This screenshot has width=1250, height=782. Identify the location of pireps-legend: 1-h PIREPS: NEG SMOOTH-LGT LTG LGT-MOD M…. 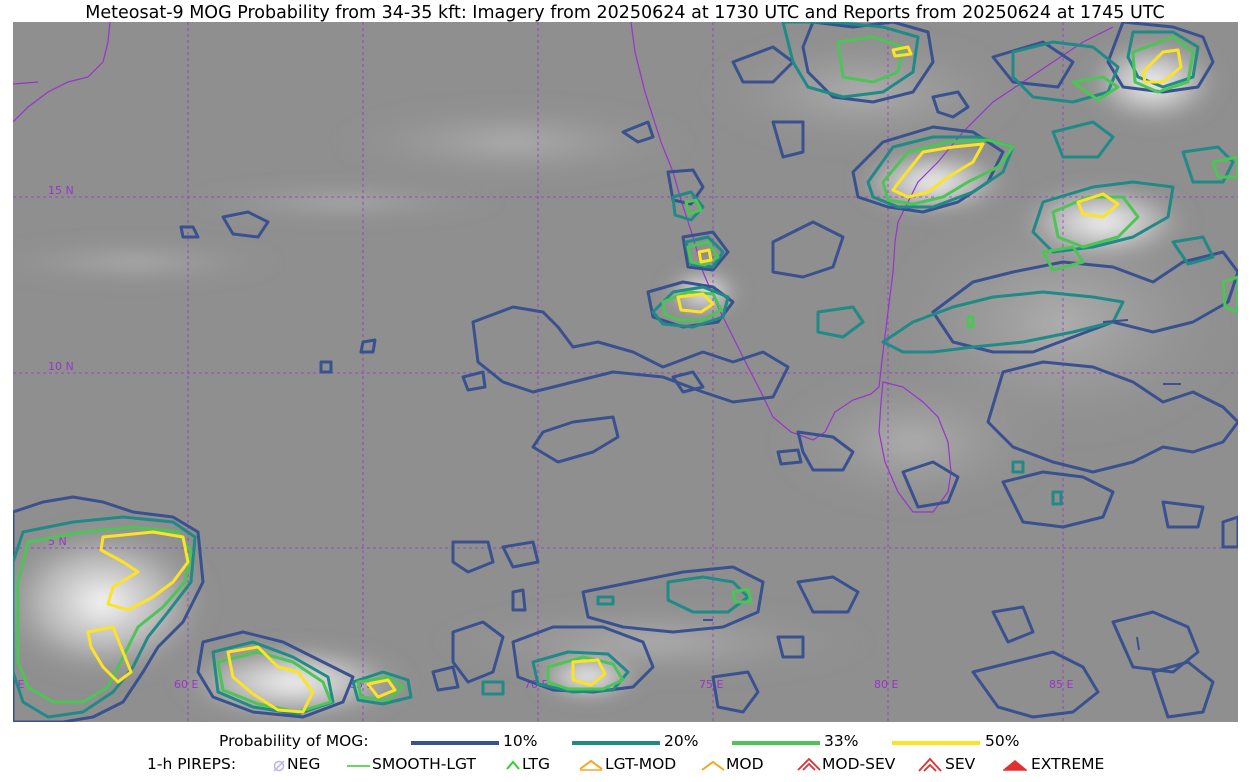
(625, 766).